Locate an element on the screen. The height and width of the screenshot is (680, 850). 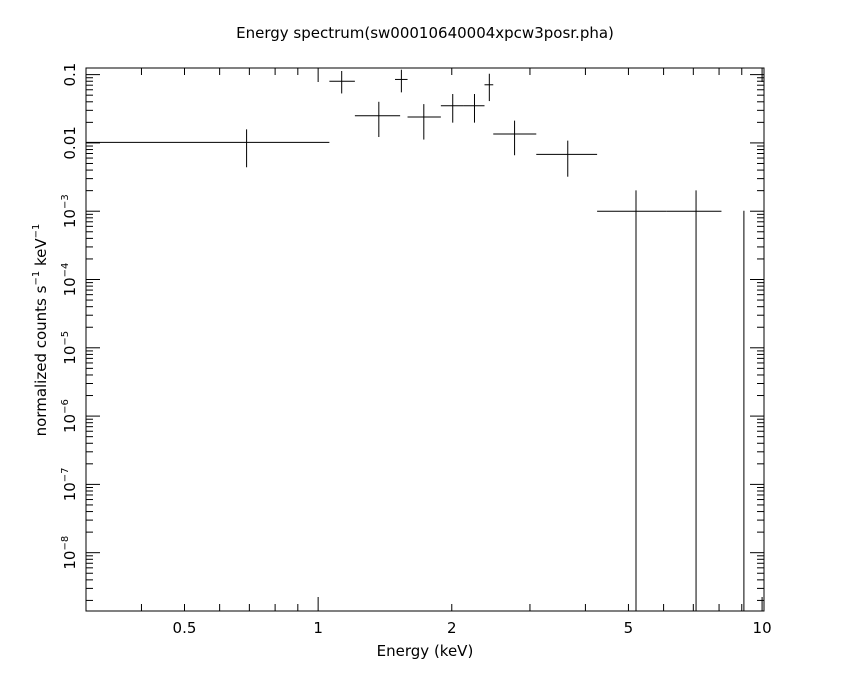
x-tick-label: 5 is located at coordinates (629, 628).